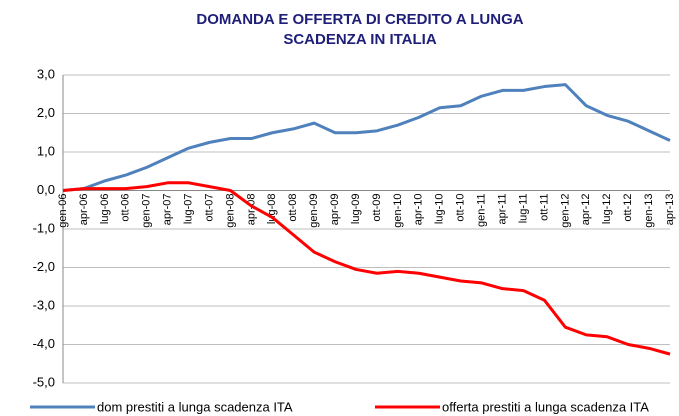 This screenshot has width=679, height=416. Describe the element at coordinates (419, 210) in the screenshot. I see `x-tick-label: apr-10` at that location.